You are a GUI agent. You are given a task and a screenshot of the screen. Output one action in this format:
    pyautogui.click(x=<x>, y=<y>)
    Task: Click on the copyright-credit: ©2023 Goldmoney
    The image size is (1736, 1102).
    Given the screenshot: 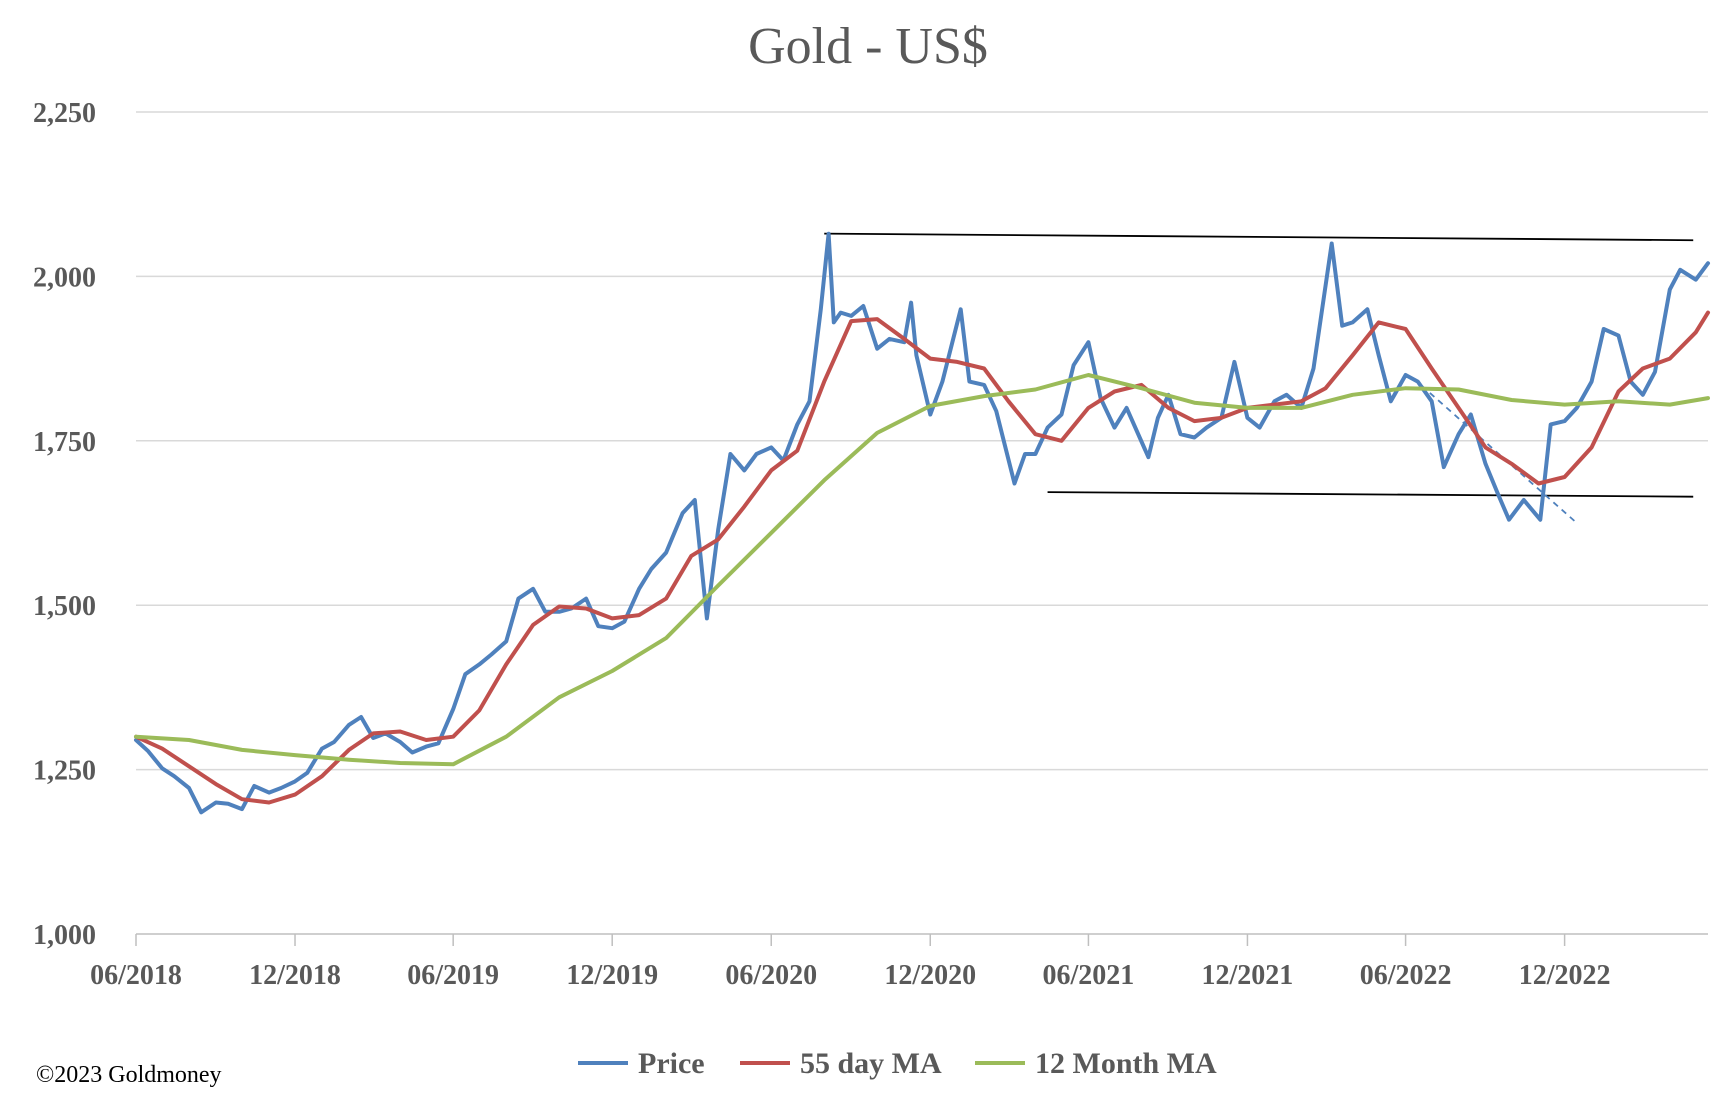 What is the action you would take?
    pyautogui.click(x=129, y=1075)
    